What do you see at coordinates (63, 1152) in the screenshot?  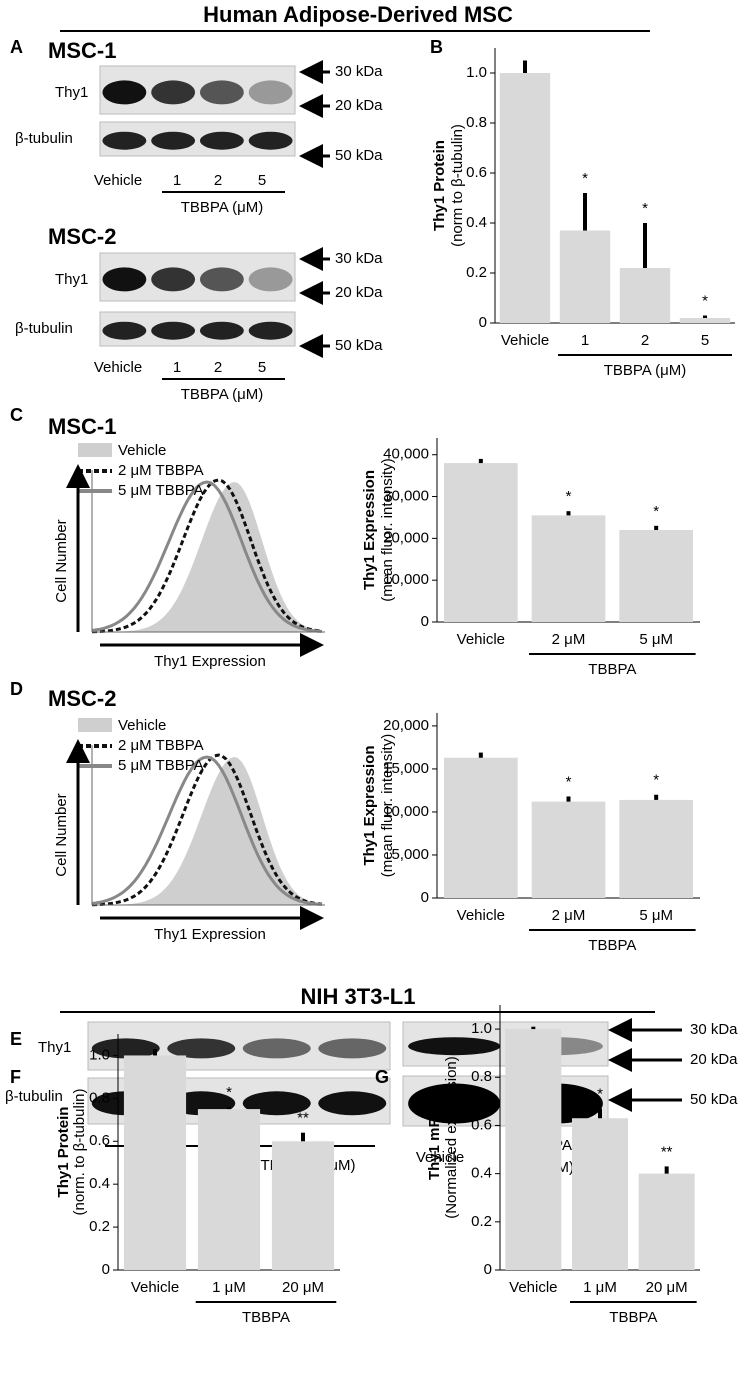 I see `y-label: Thy1 Protein` at bounding box center [63, 1152].